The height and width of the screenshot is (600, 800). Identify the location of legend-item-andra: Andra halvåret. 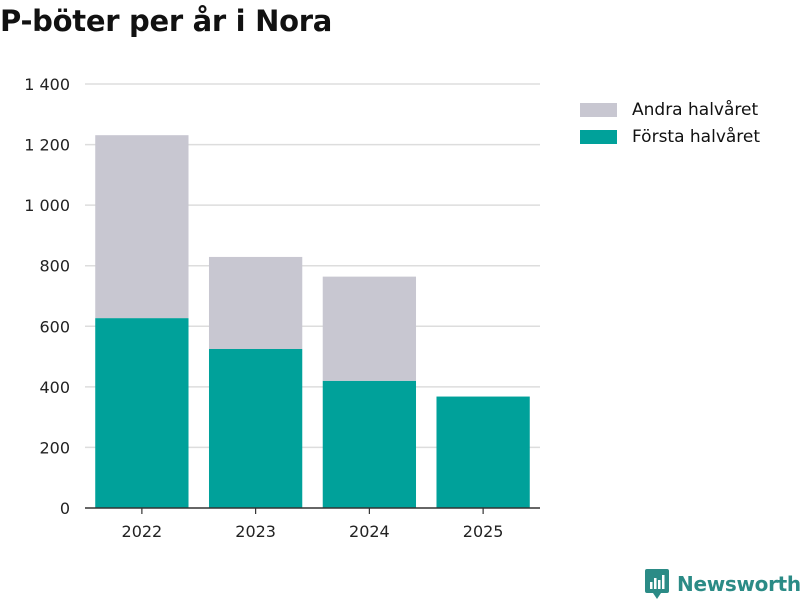
(670, 109).